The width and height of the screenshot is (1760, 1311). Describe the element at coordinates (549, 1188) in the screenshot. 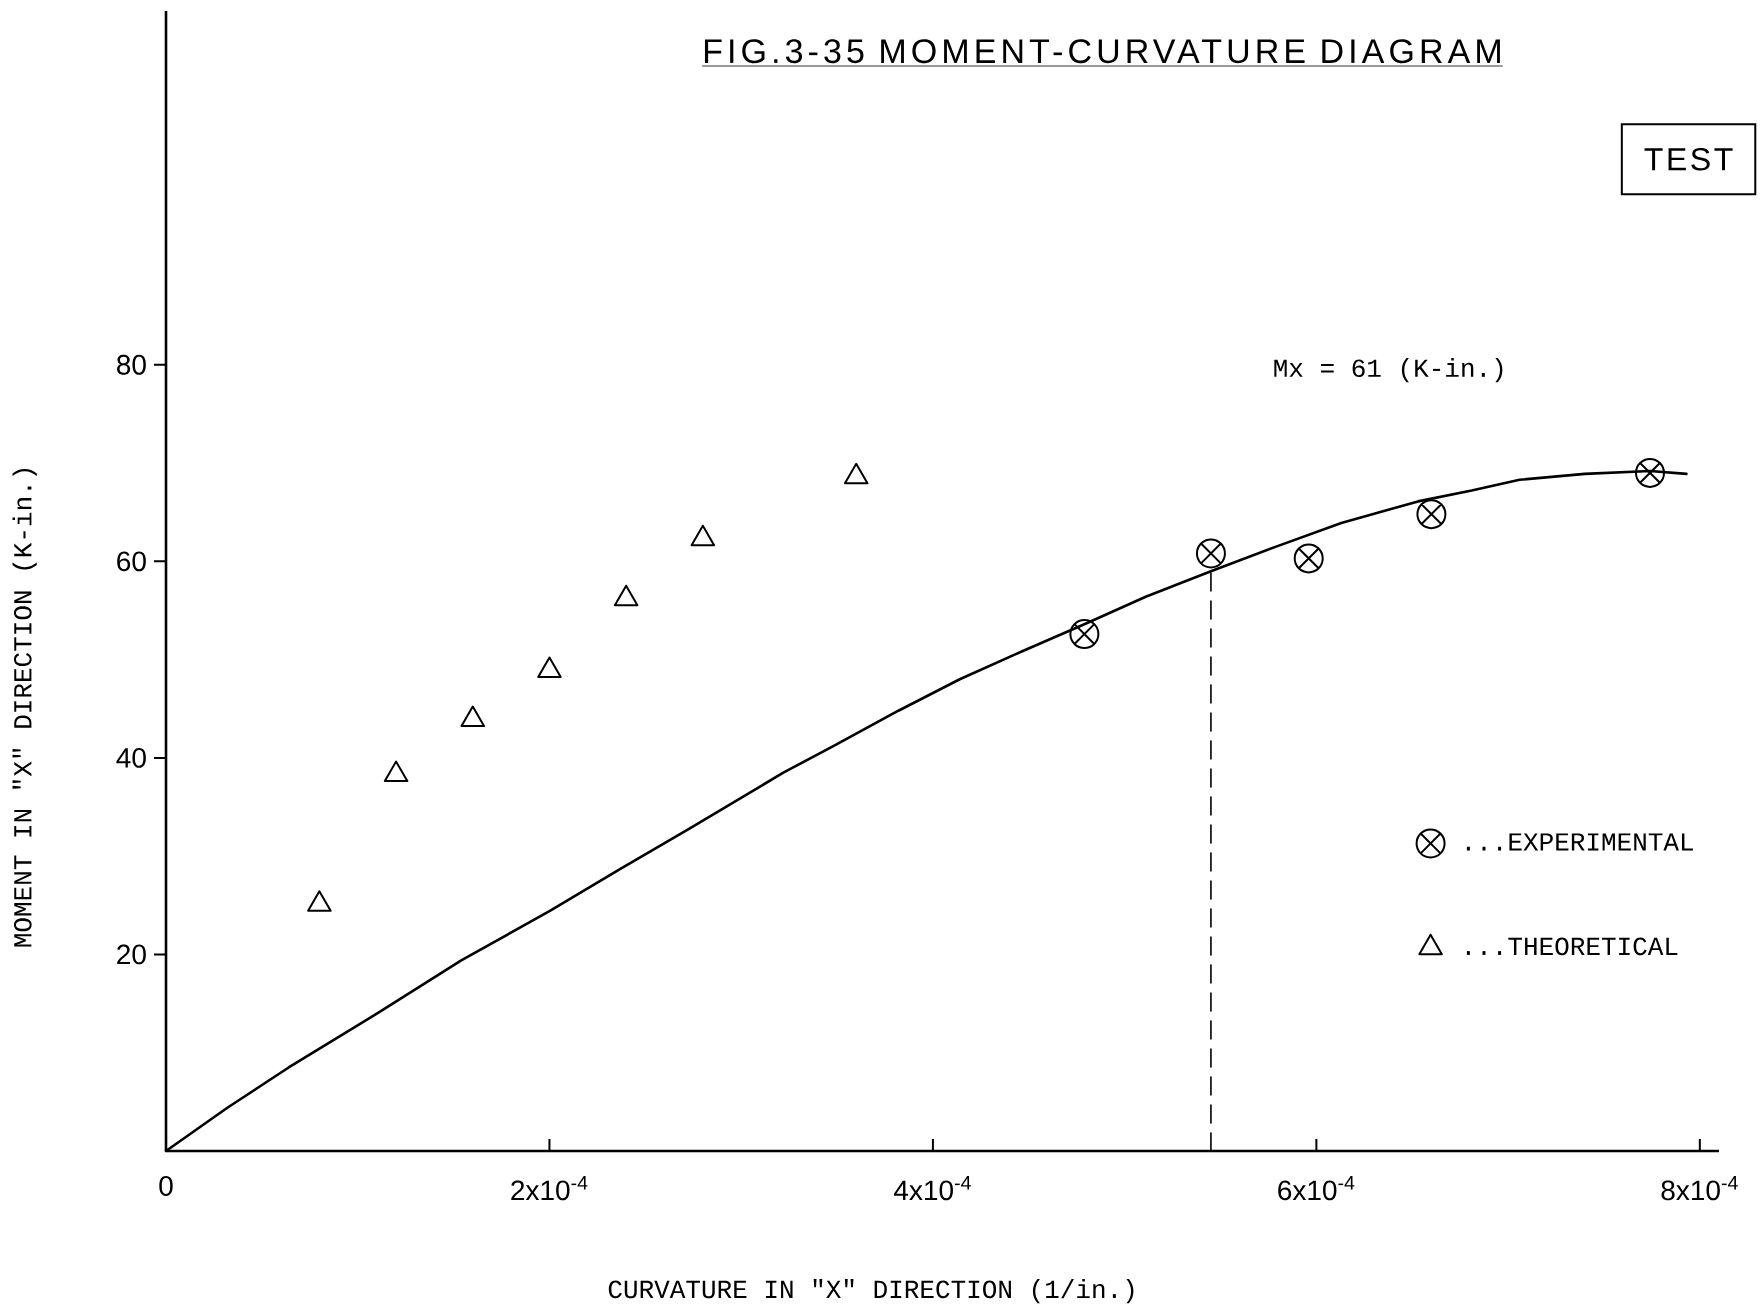

I see `x-tick-label: 2x10$^{-4}$` at that location.